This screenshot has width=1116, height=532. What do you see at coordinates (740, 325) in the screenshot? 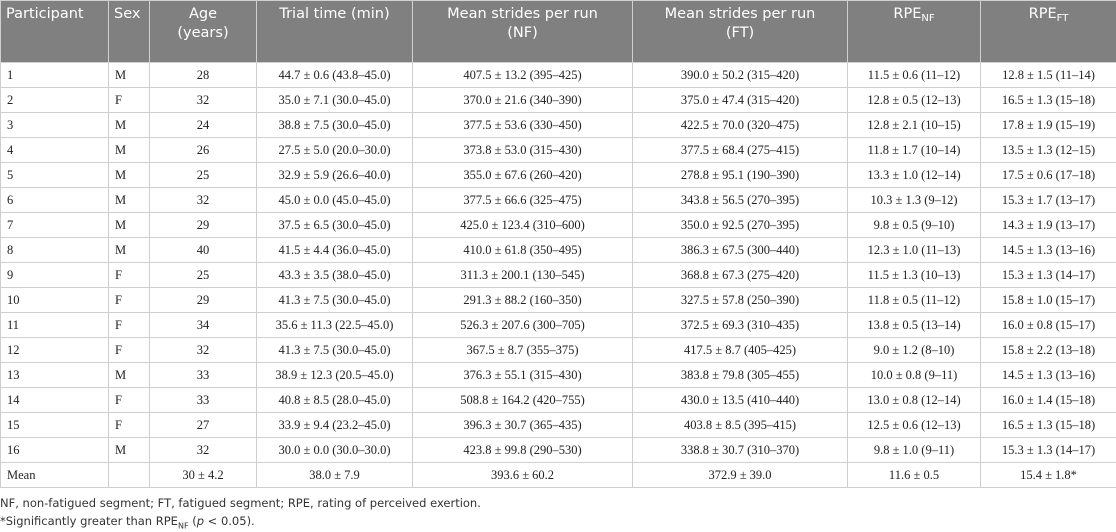
I see `table-cell: 372.5 ± 69.3 (310–435)` at bounding box center [740, 325].